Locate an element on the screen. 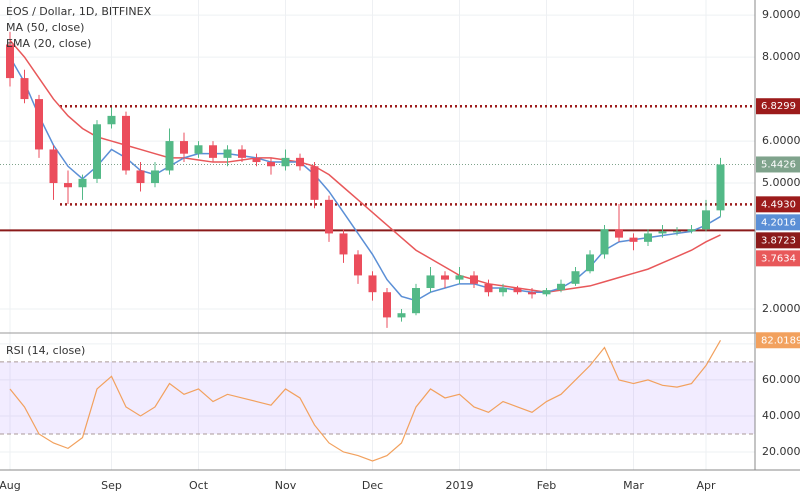 The image size is (800, 500). price-label: 5.4426 is located at coordinates (778, 164).